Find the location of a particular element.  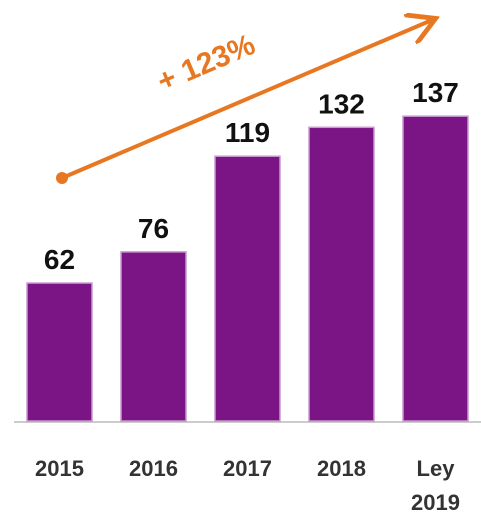

value-label: 119 is located at coordinates (247, 132).